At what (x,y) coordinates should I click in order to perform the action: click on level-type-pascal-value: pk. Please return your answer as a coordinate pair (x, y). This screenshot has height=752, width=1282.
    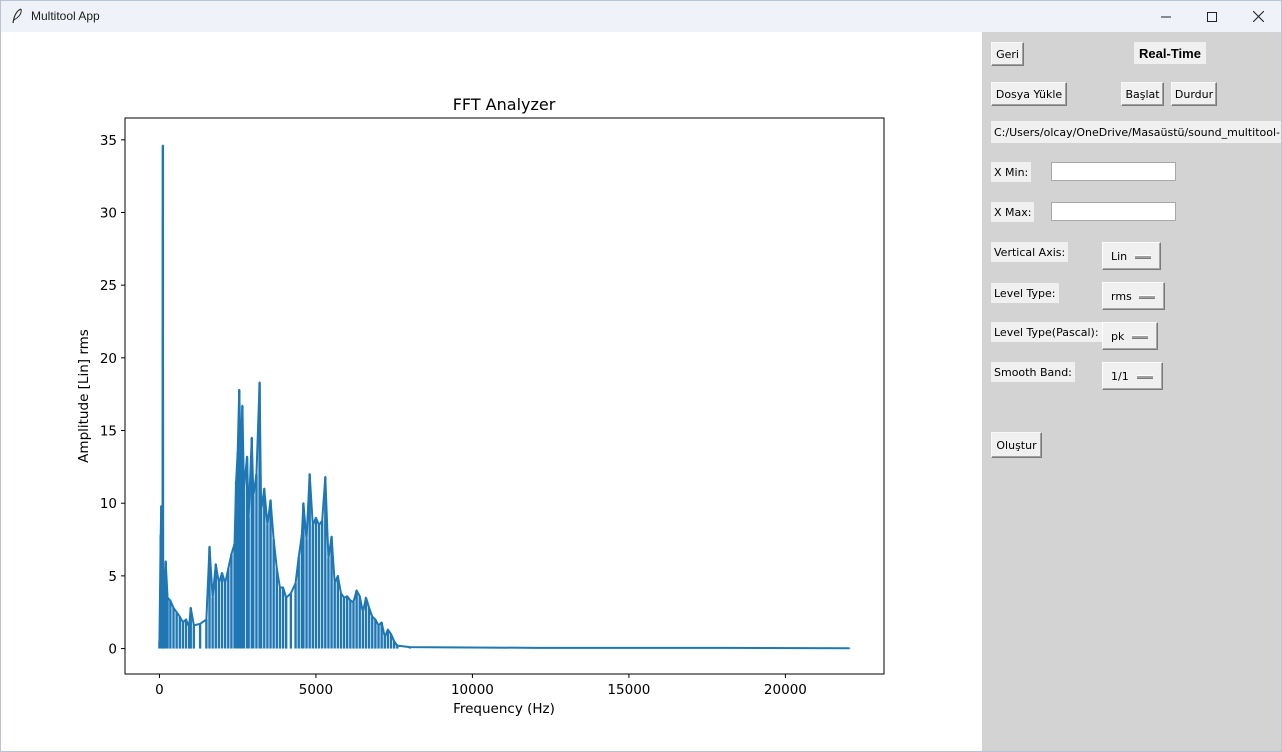
    Looking at the image, I should click on (1118, 336).